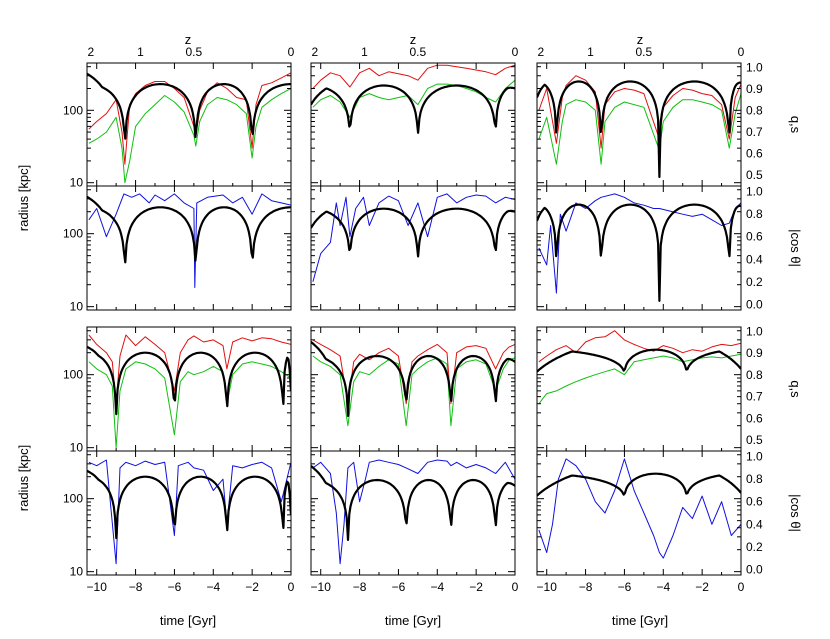 The height and width of the screenshot is (639, 830). What do you see at coordinates (413, 620) in the screenshot?
I see `xlabel-col2: time [Gyr]` at bounding box center [413, 620].